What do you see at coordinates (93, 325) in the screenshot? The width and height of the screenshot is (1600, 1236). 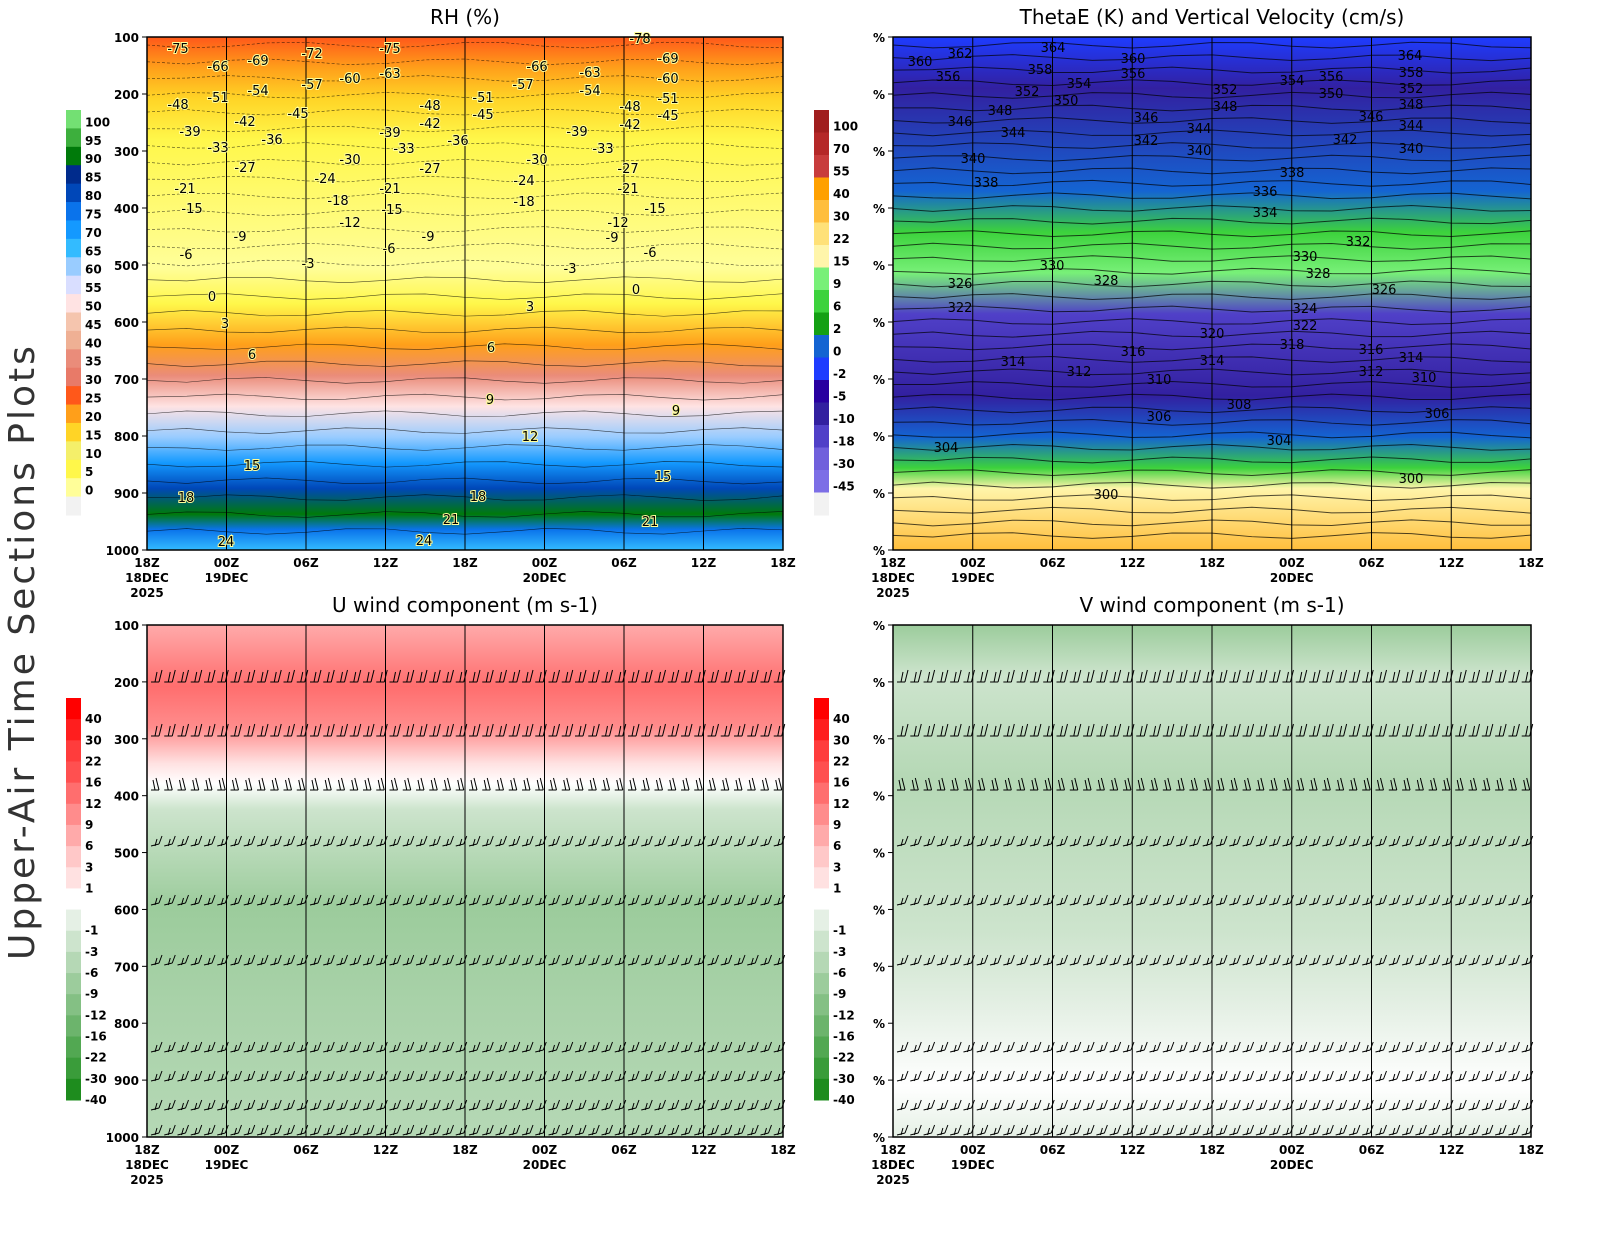 I see `colorbar-label: 45` at bounding box center [93, 325].